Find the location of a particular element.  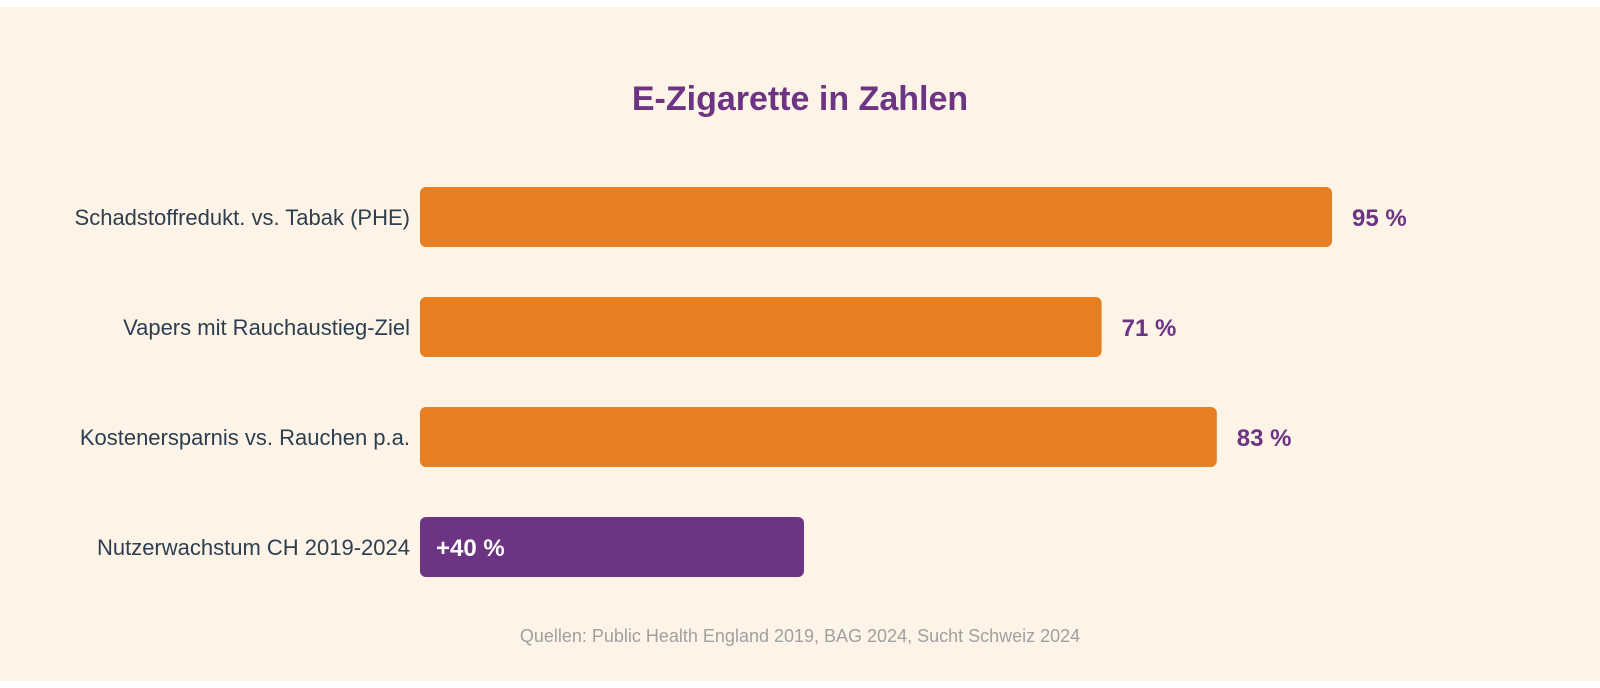

value-label: 71 % is located at coordinates (1149, 328).